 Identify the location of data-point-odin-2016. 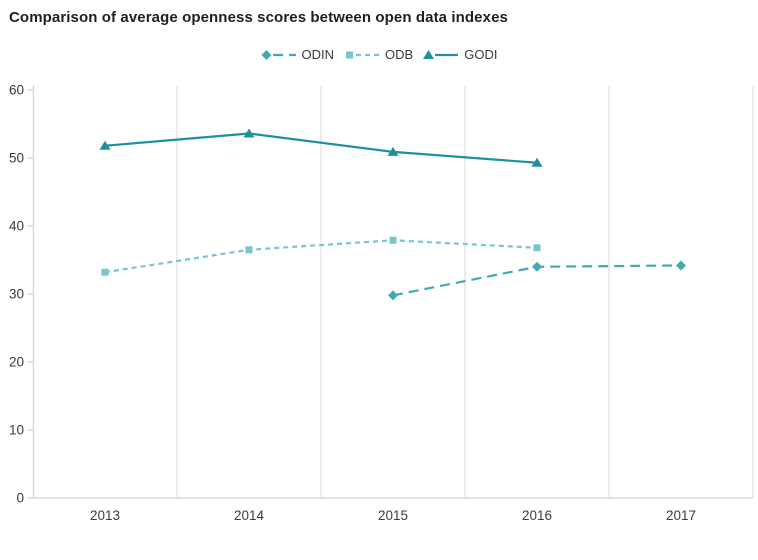
(537, 266).